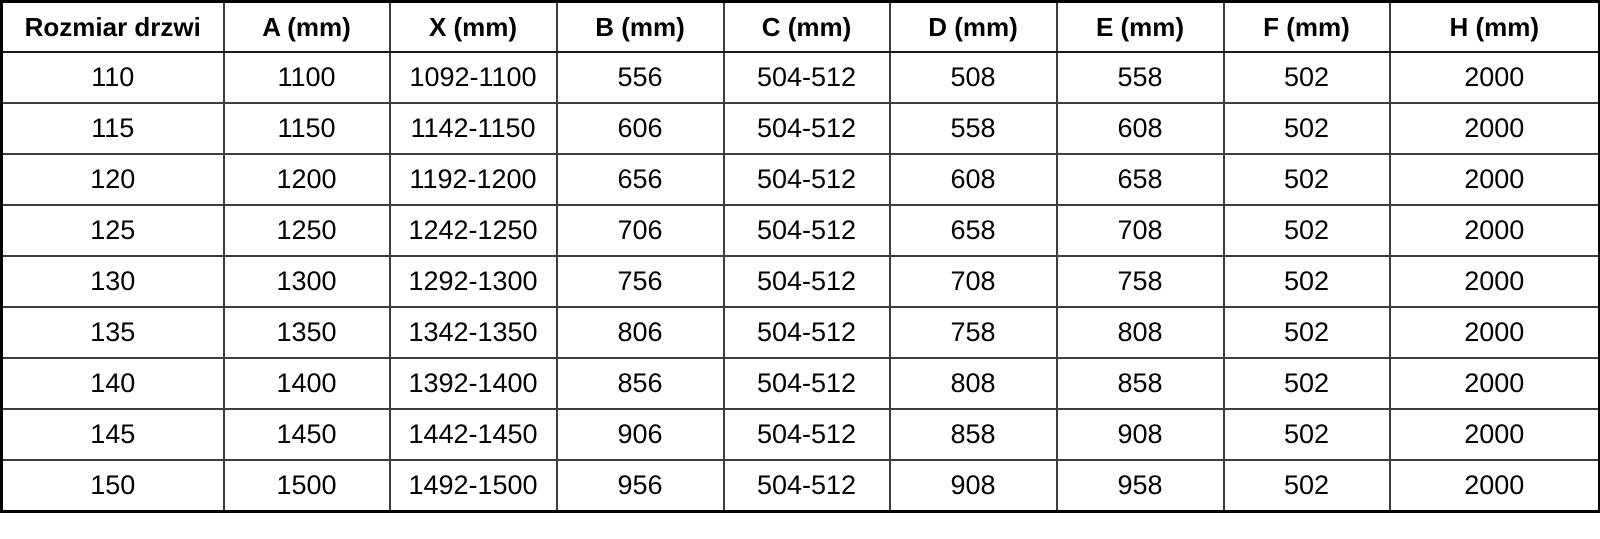  Describe the element at coordinates (1140, 486) in the screenshot. I see `table-cell: 958` at that location.